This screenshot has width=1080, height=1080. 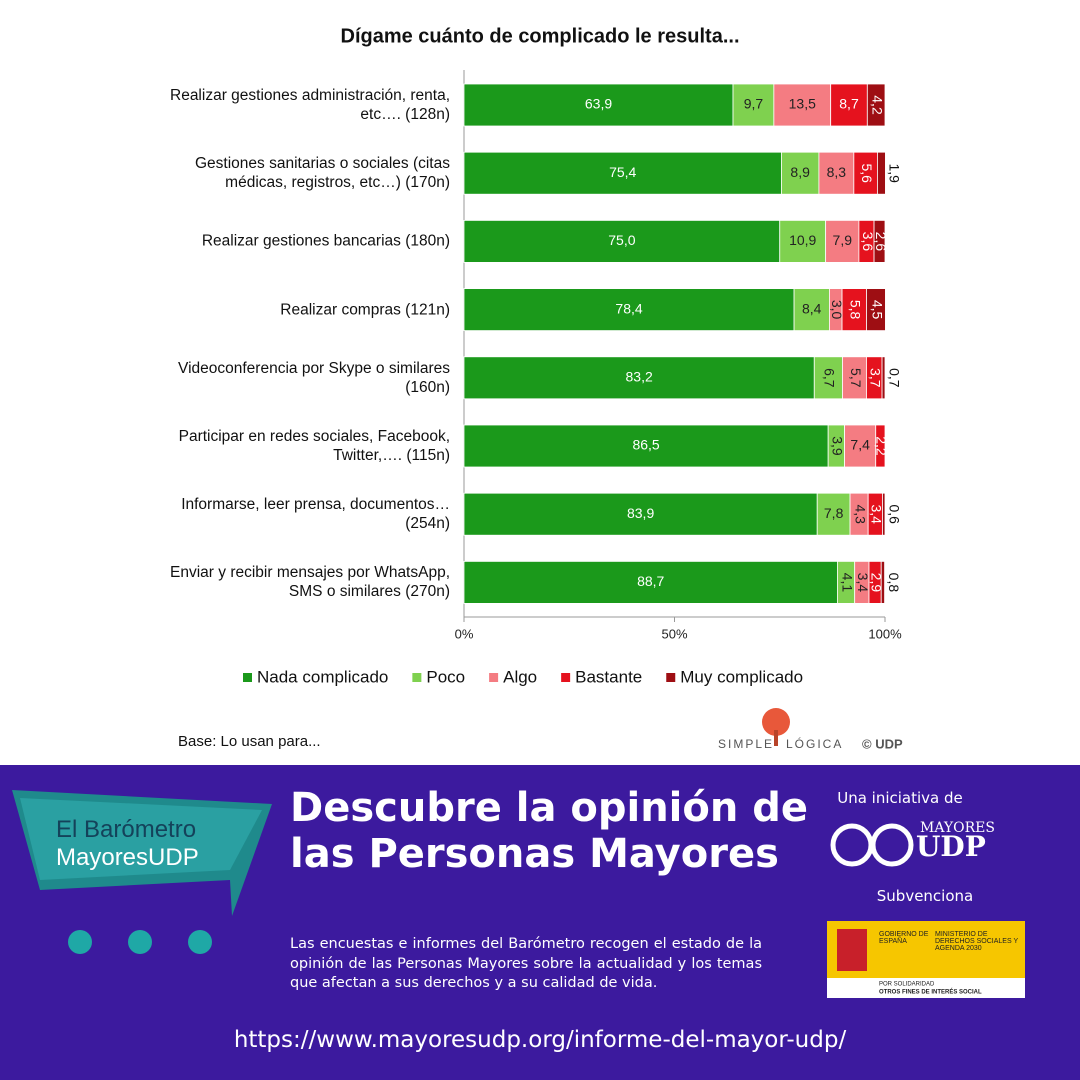 I want to click on data-label: 4,2, so click(x=877, y=105).